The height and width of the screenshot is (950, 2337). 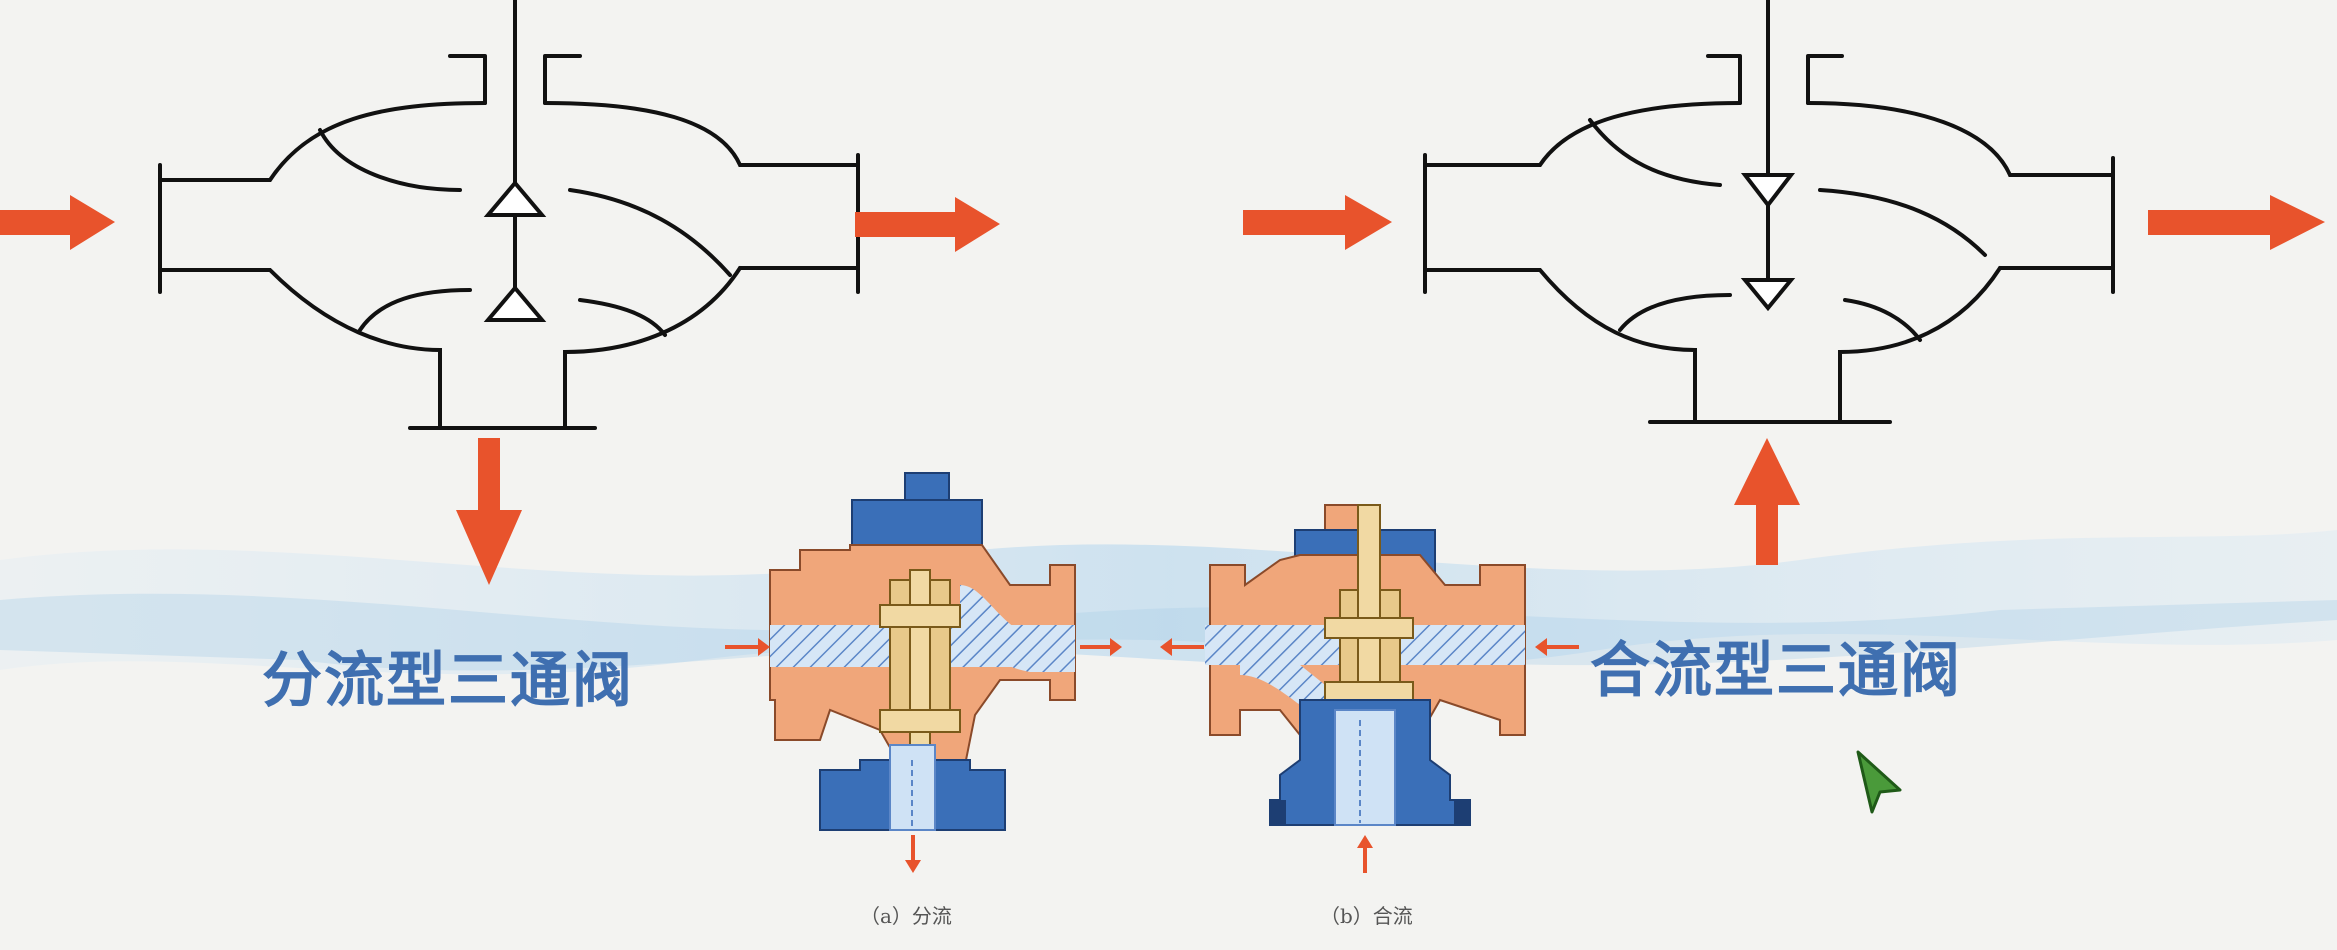 I want to click on diverting-valve-schematic, so click(x=509, y=215).